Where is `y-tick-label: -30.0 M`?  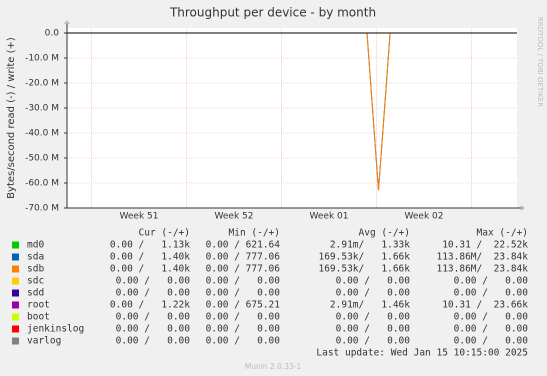 y-tick-label: -30.0 M is located at coordinates (42, 109).